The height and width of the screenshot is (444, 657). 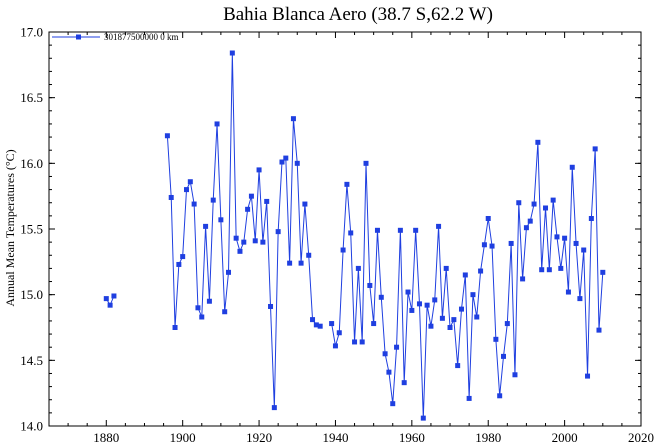 I want to click on x-tick-label: 1880, so click(x=106, y=437).